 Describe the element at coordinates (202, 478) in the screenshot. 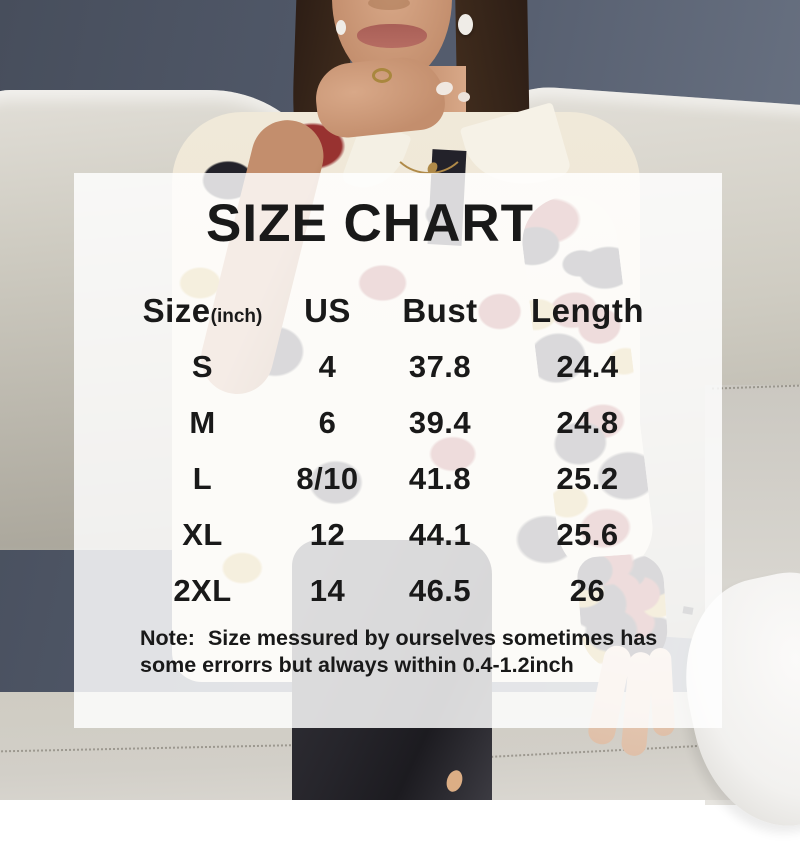

I see `size-value-row3: L` at that location.